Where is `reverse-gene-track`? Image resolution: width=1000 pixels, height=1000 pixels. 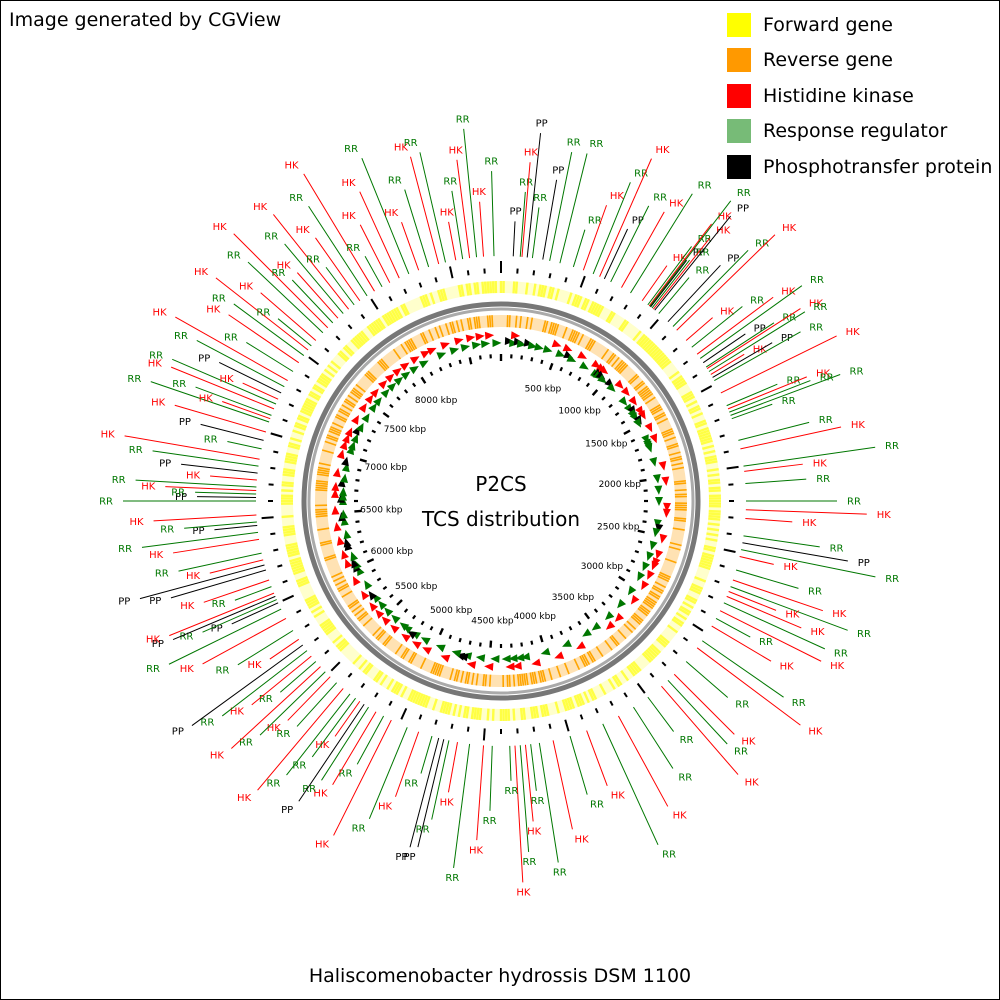 reverse-gene-track is located at coordinates (501, 501).